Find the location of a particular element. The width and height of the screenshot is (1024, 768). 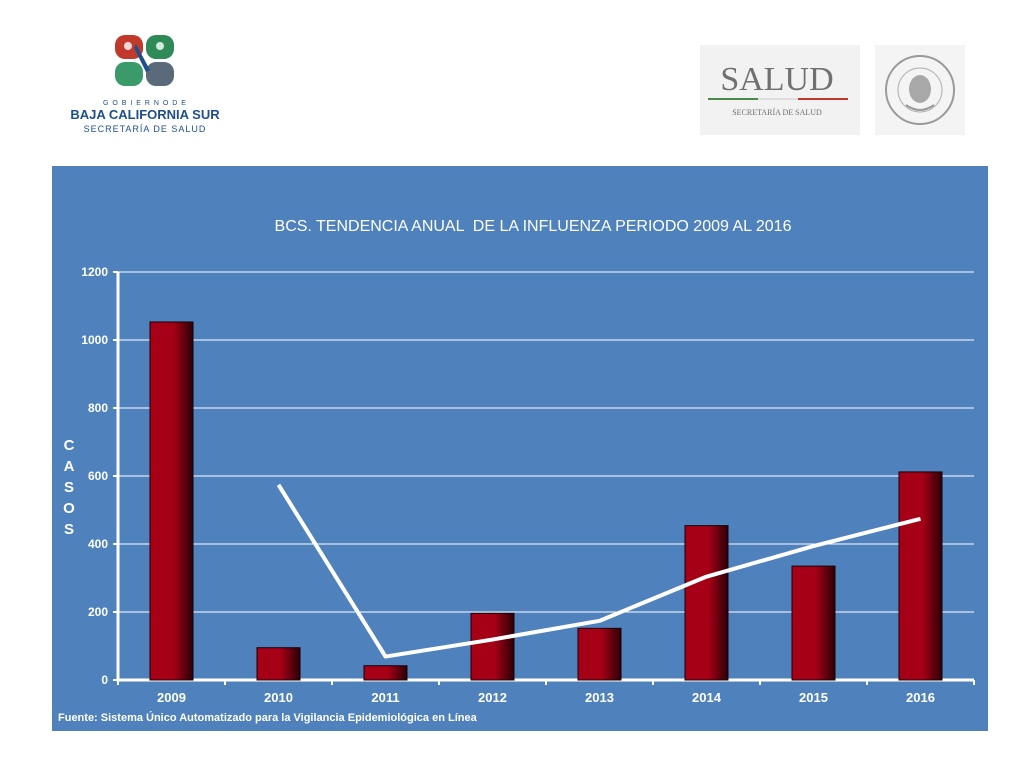

x-tick-label: 2009 is located at coordinates (171, 697).